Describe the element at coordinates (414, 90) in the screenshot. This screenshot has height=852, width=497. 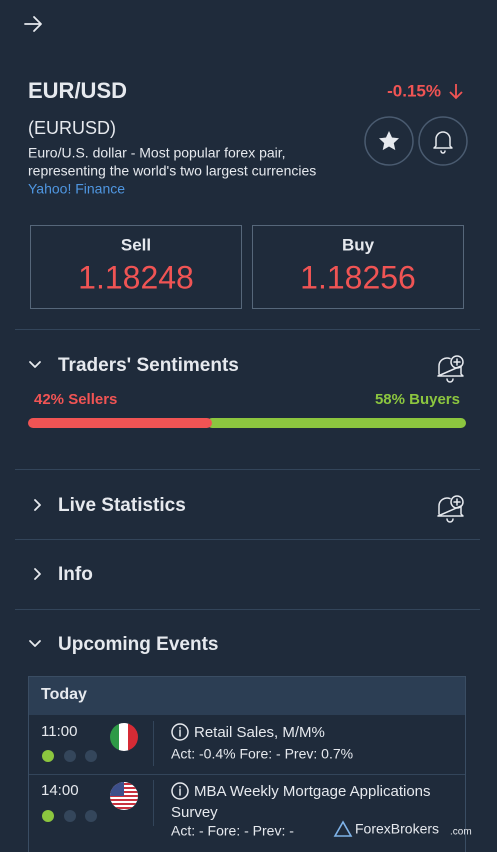
I see `change: -0.15%` at that location.